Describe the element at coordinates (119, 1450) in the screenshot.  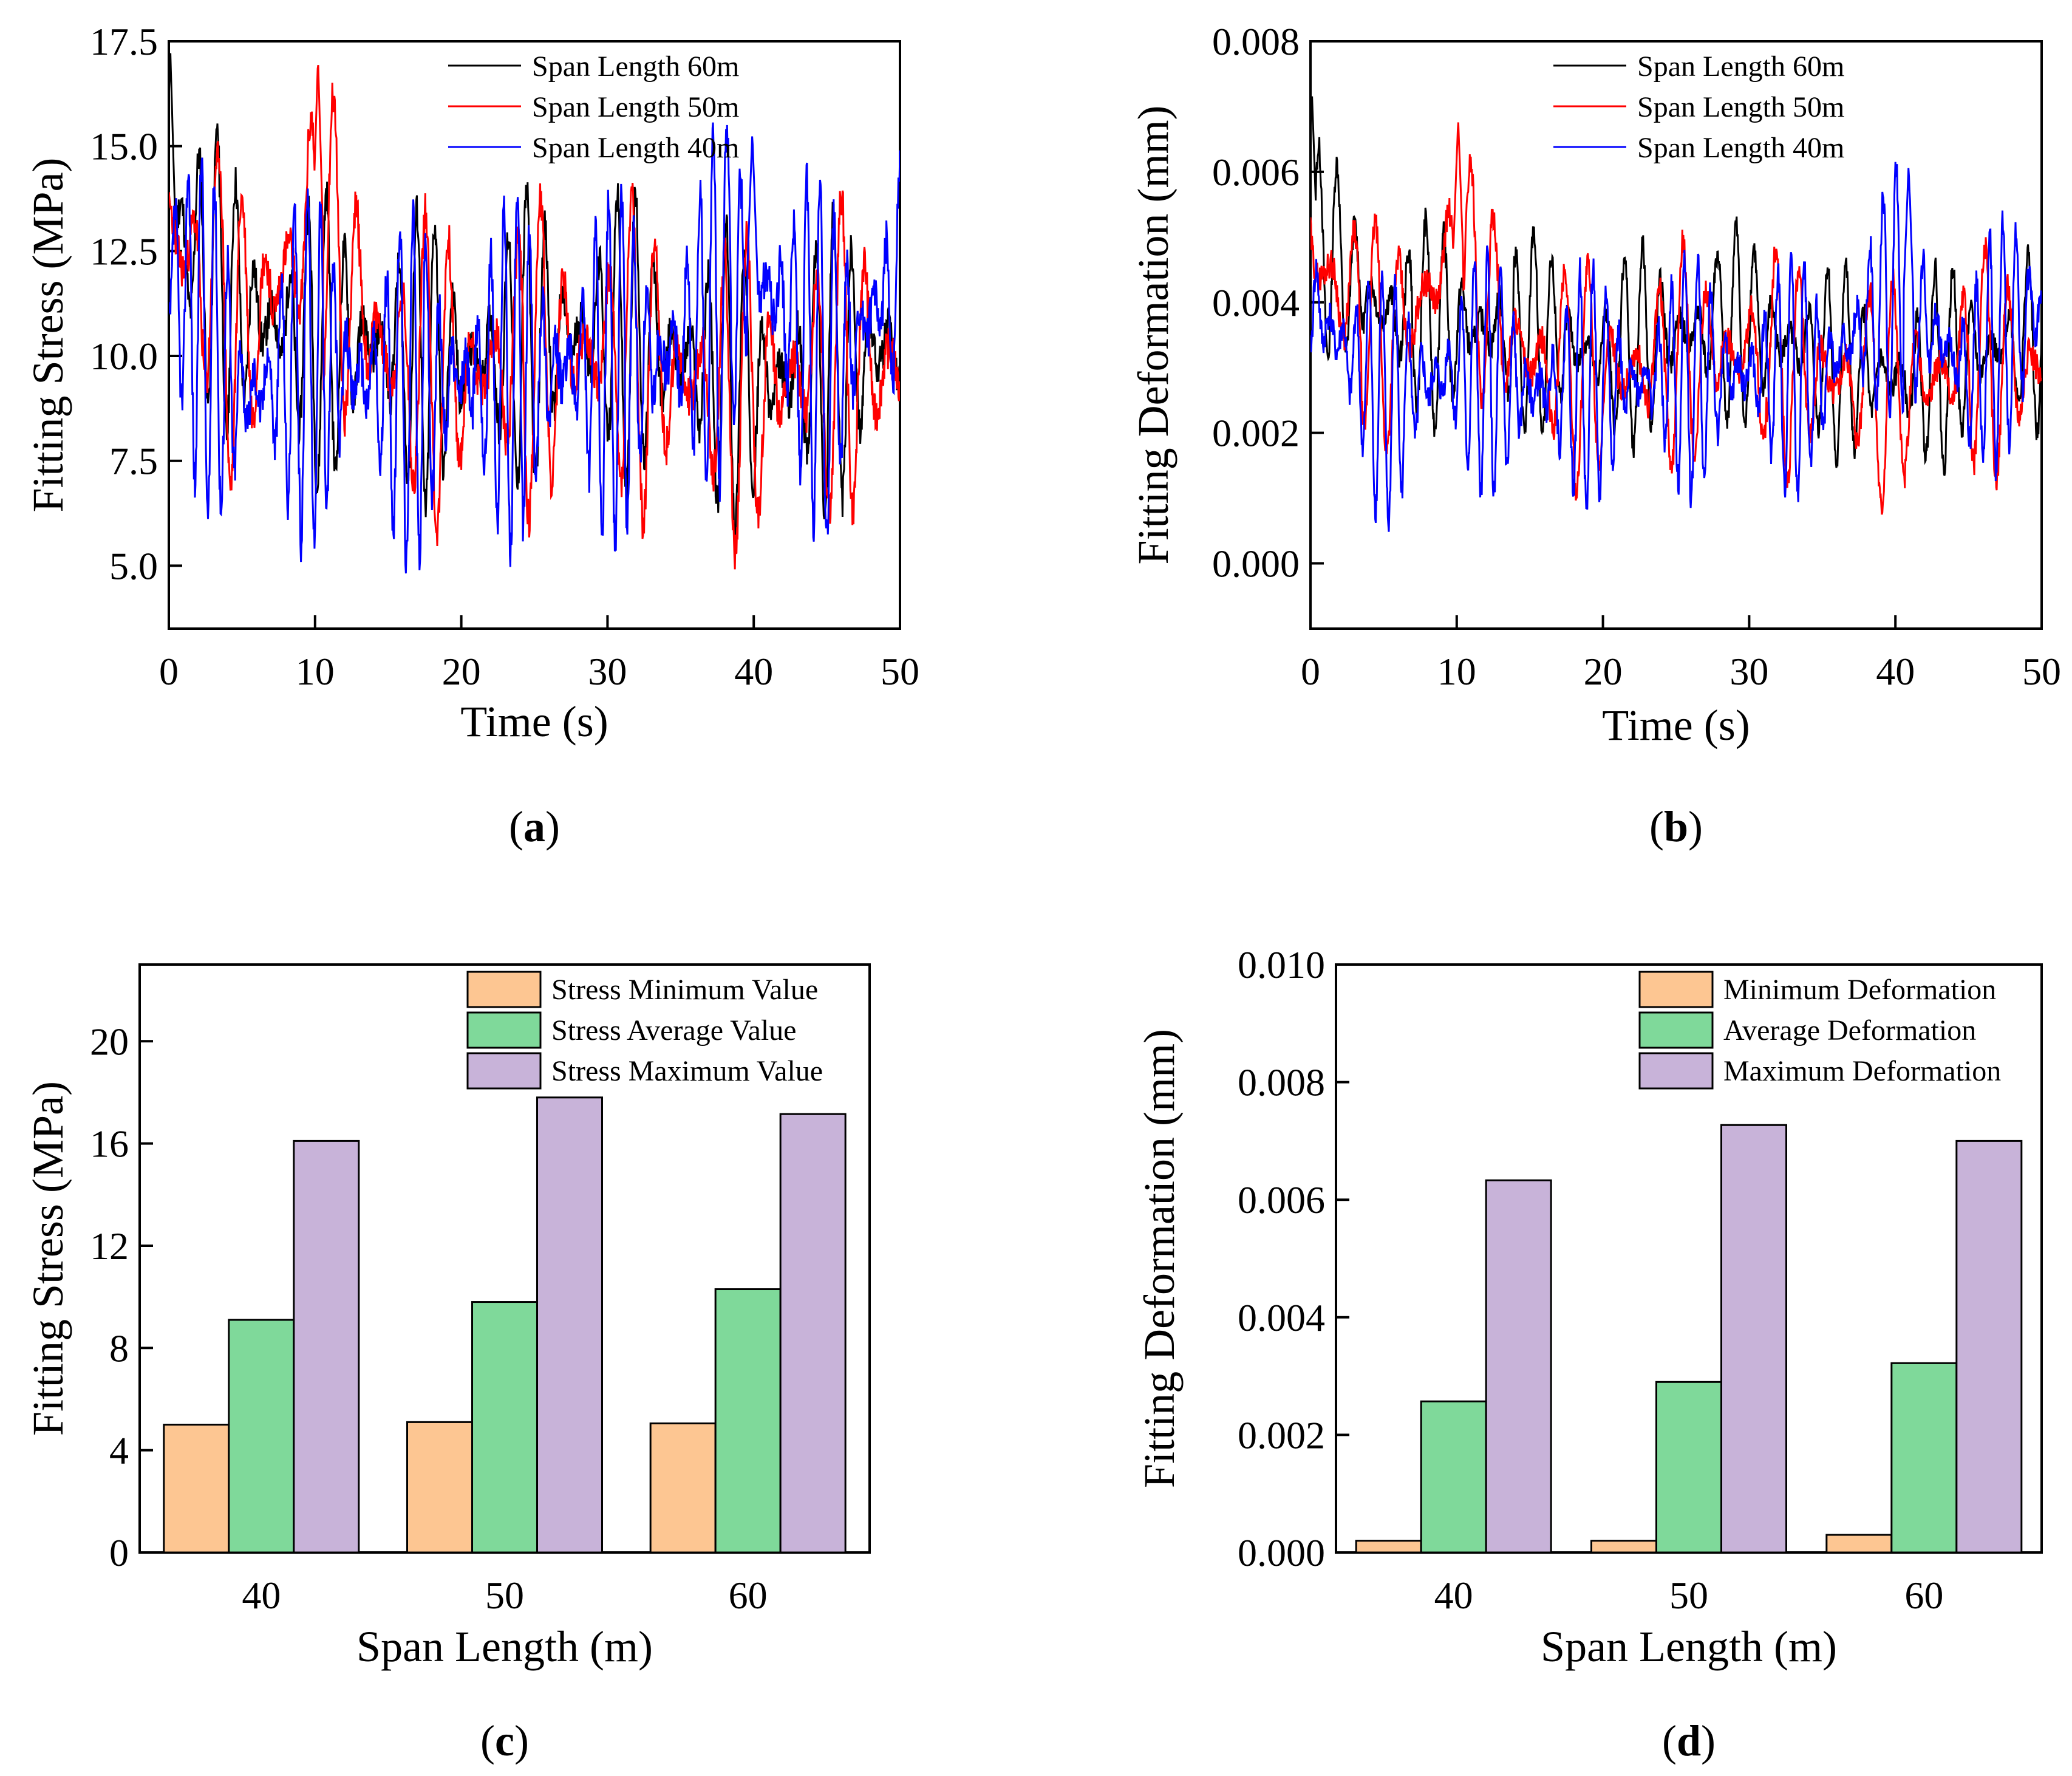
I see `y-tick-label: 4` at that location.